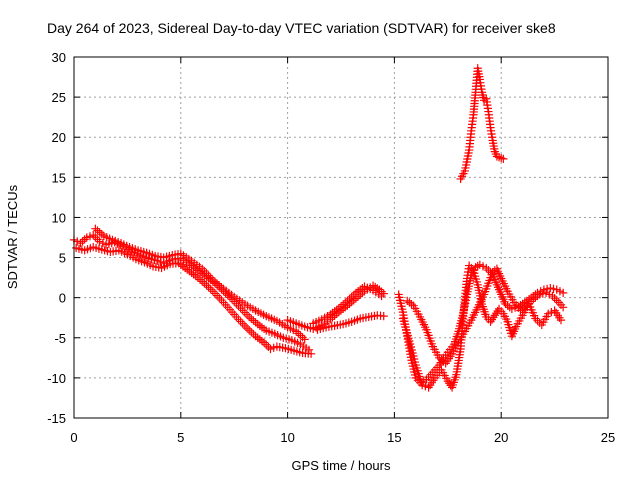  Describe the element at coordinates (501, 437) in the screenshot. I see `x-tick-label: 20` at that location.